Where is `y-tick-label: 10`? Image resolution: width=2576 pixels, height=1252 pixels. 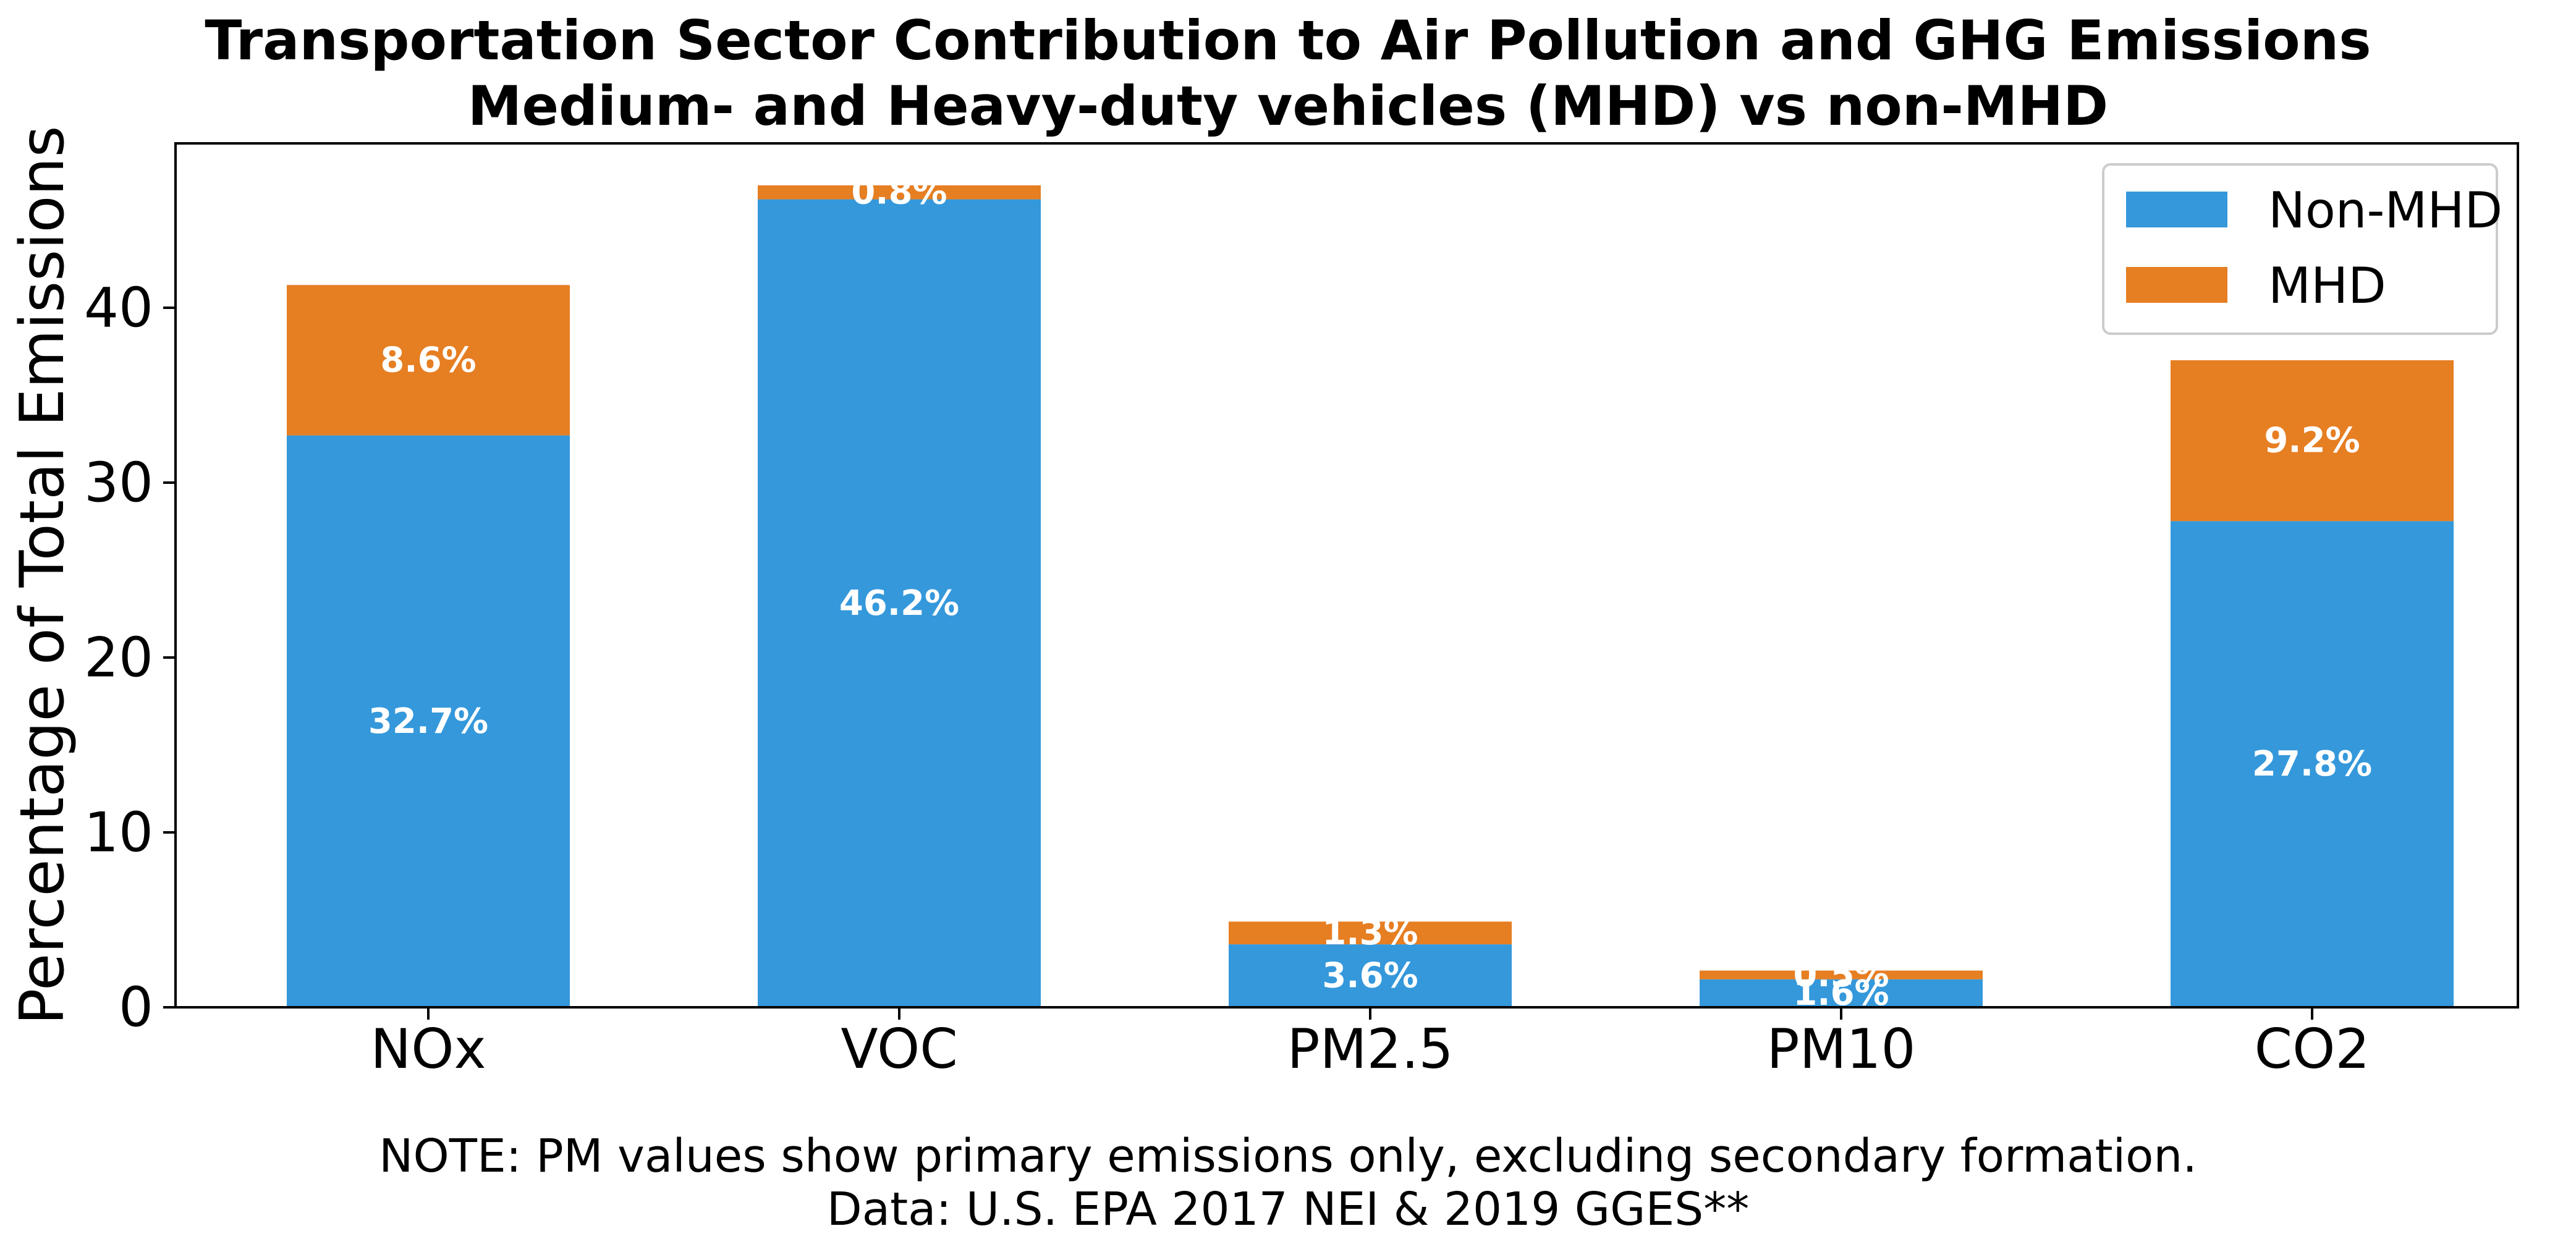
y-tick-label: 10 is located at coordinates (118, 833).